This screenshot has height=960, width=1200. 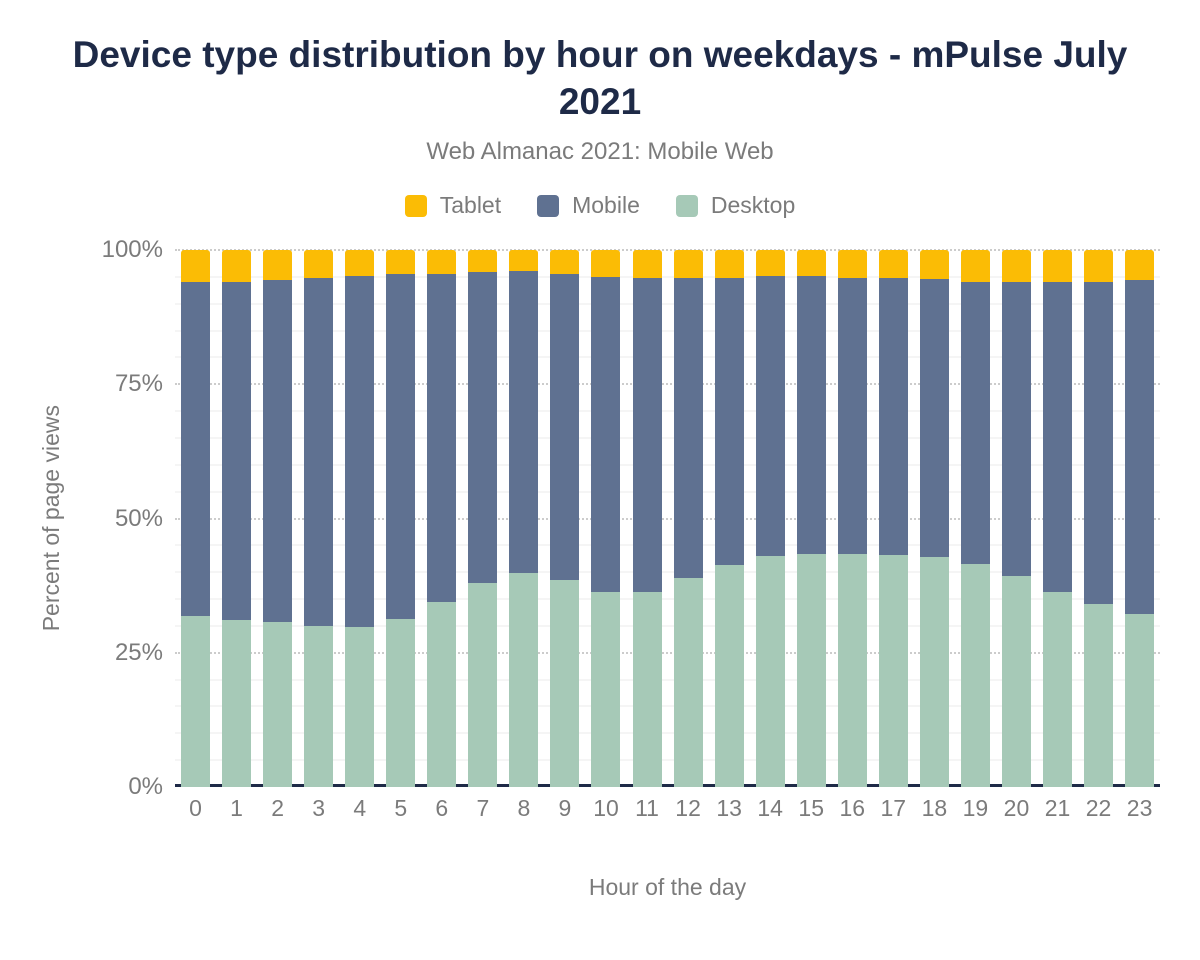 What do you see at coordinates (770, 808) in the screenshot?
I see `x-tick-label: 14` at bounding box center [770, 808].